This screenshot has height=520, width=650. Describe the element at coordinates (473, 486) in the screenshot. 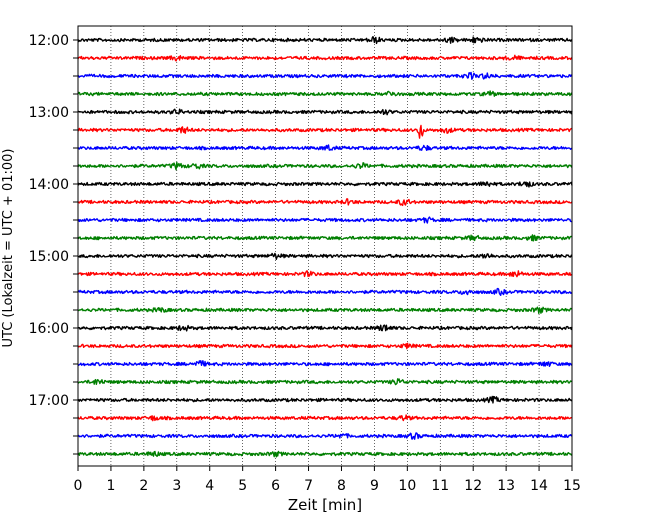

I see `x-tick-label: 12` at that location.